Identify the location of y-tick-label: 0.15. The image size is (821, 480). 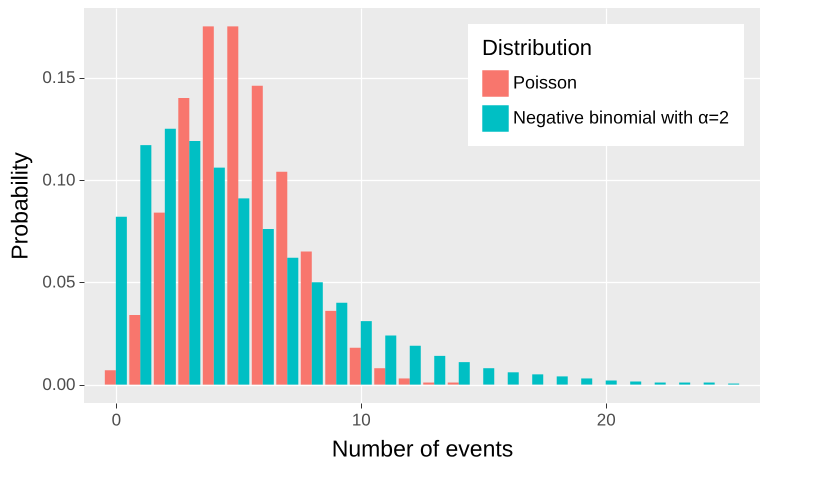
(59, 78).